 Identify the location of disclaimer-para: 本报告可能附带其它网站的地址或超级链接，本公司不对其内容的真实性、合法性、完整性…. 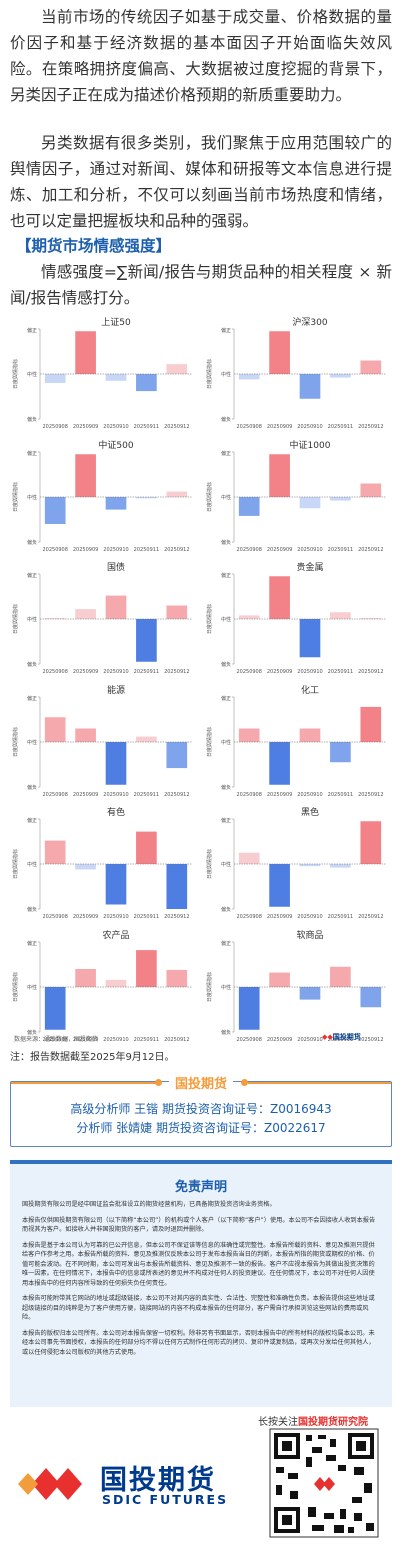
(198, 1308).